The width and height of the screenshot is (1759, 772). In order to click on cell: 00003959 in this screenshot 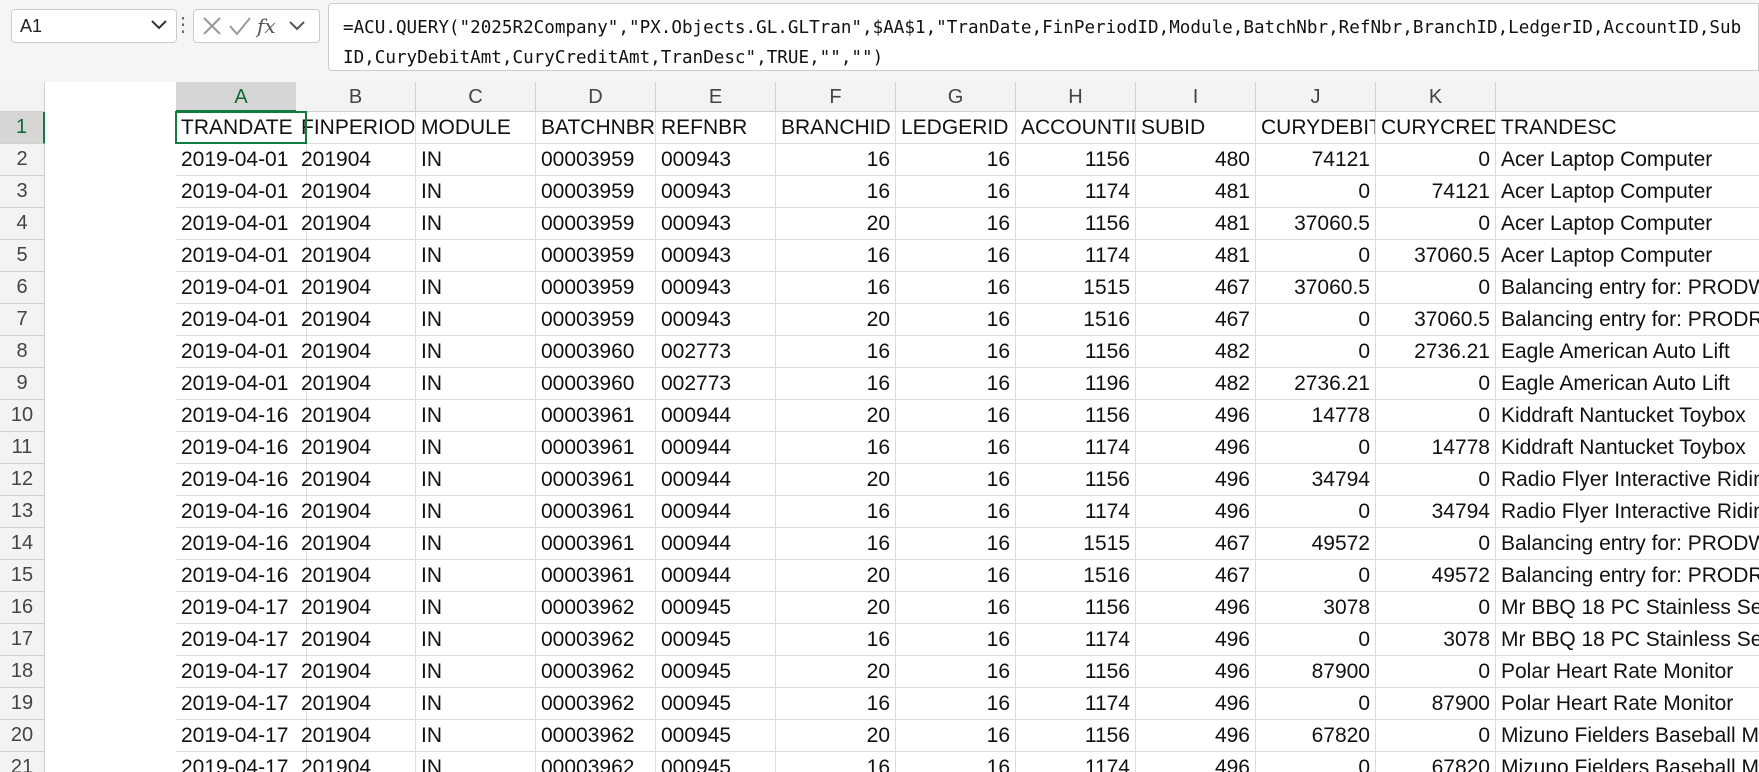, I will do `click(596, 160)`.